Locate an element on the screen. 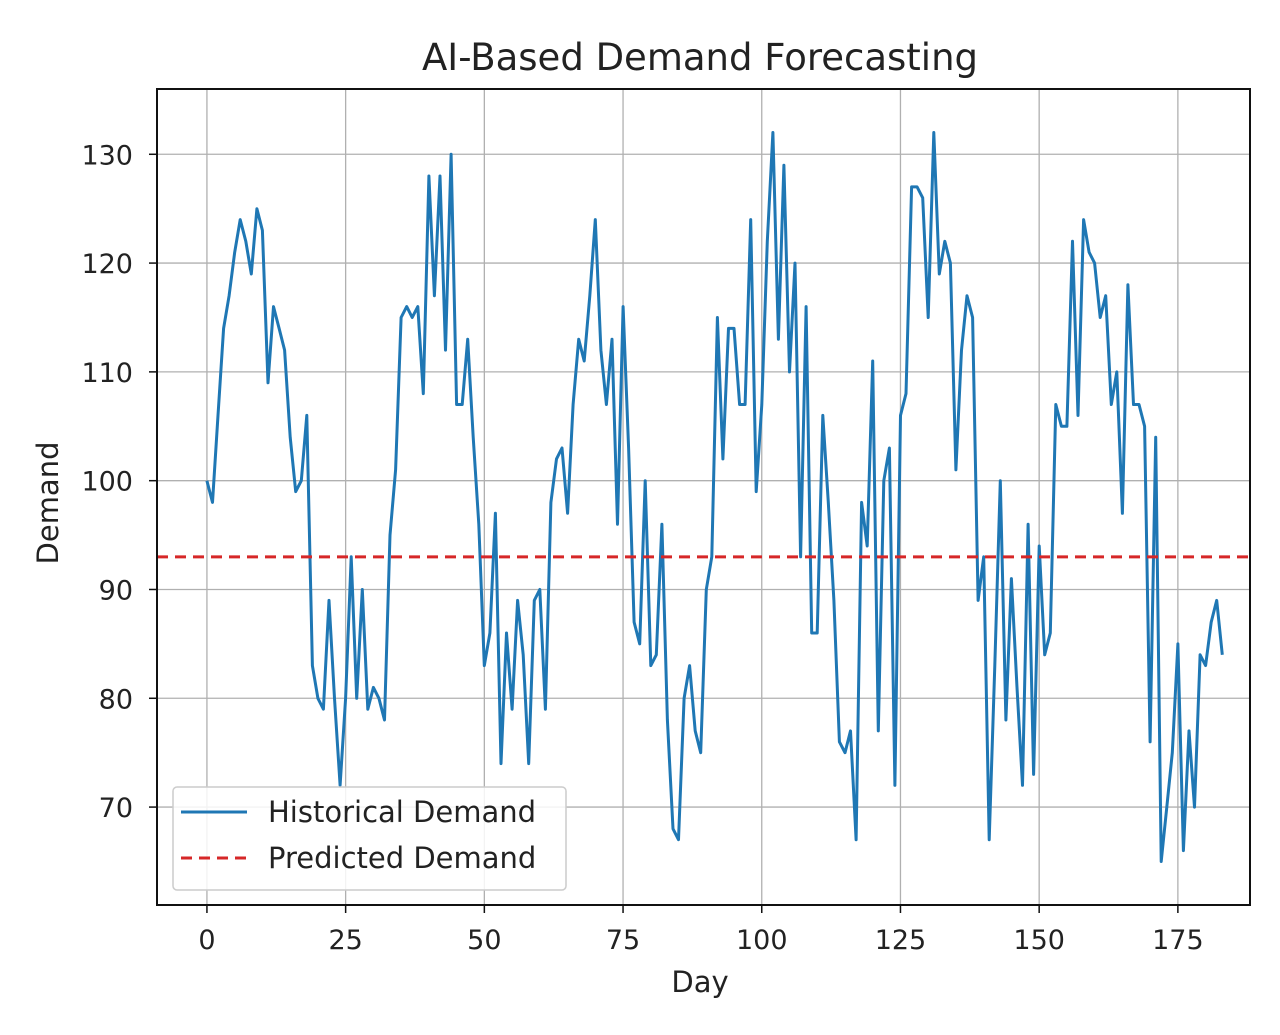  legend-predicted-label: Predicted Demand is located at coordinates (402, 858).